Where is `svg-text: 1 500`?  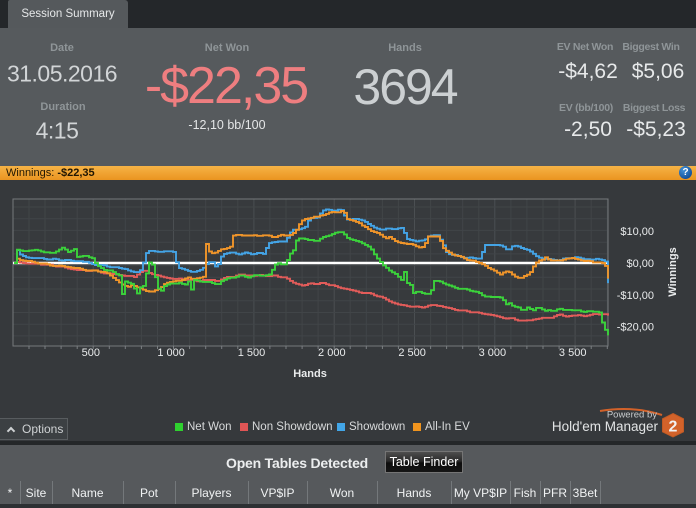
svg-text: 1 500 is located at coordinates (252, 353).